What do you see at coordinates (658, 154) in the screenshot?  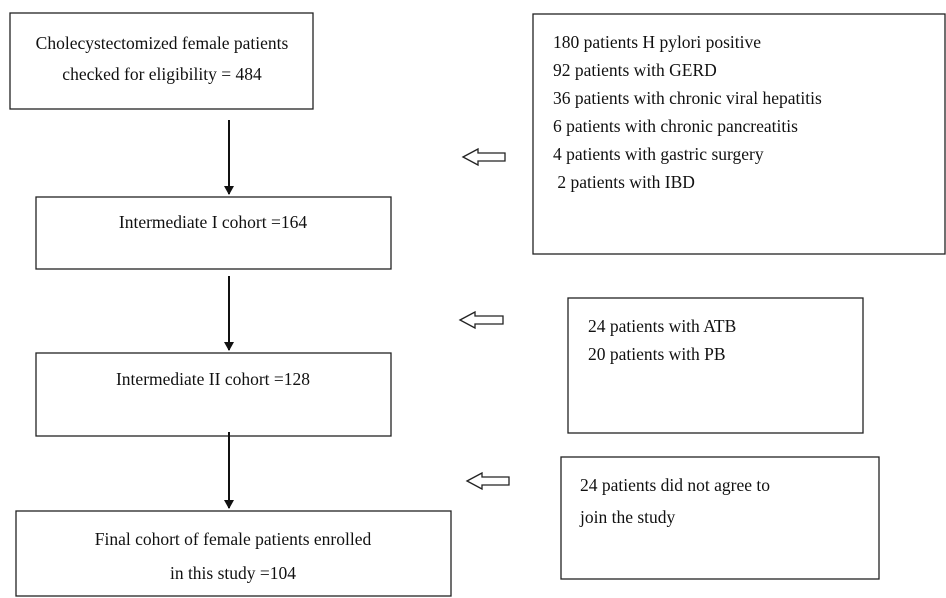 I see `exclusion-text: 4 patients with gastric surgery` at bounding box center [658, 154].